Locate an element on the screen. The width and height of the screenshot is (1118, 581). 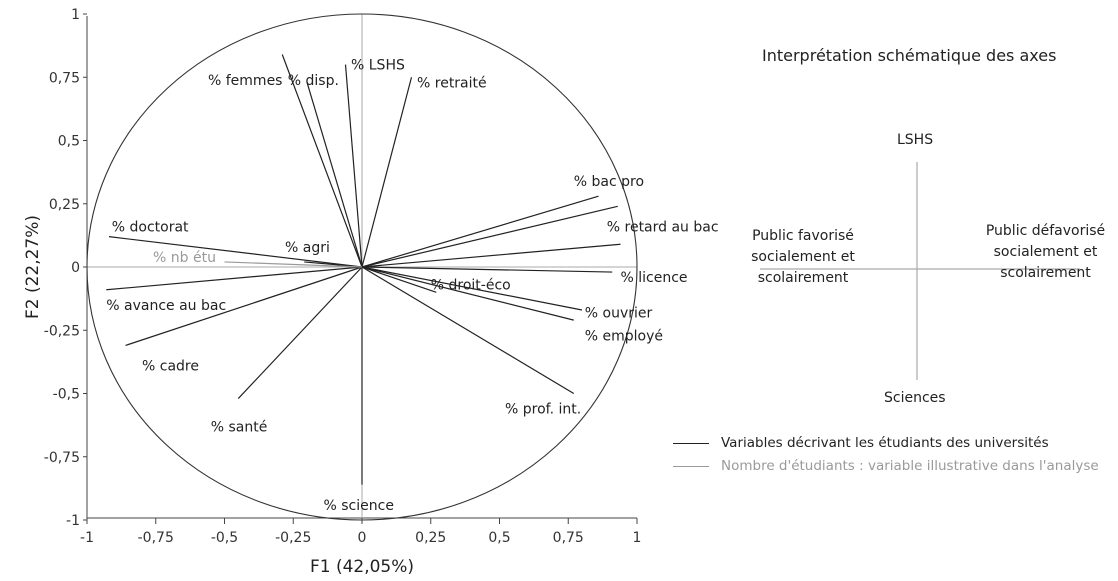
variable-label: % retard au bac is located at coordinates (663, 228).